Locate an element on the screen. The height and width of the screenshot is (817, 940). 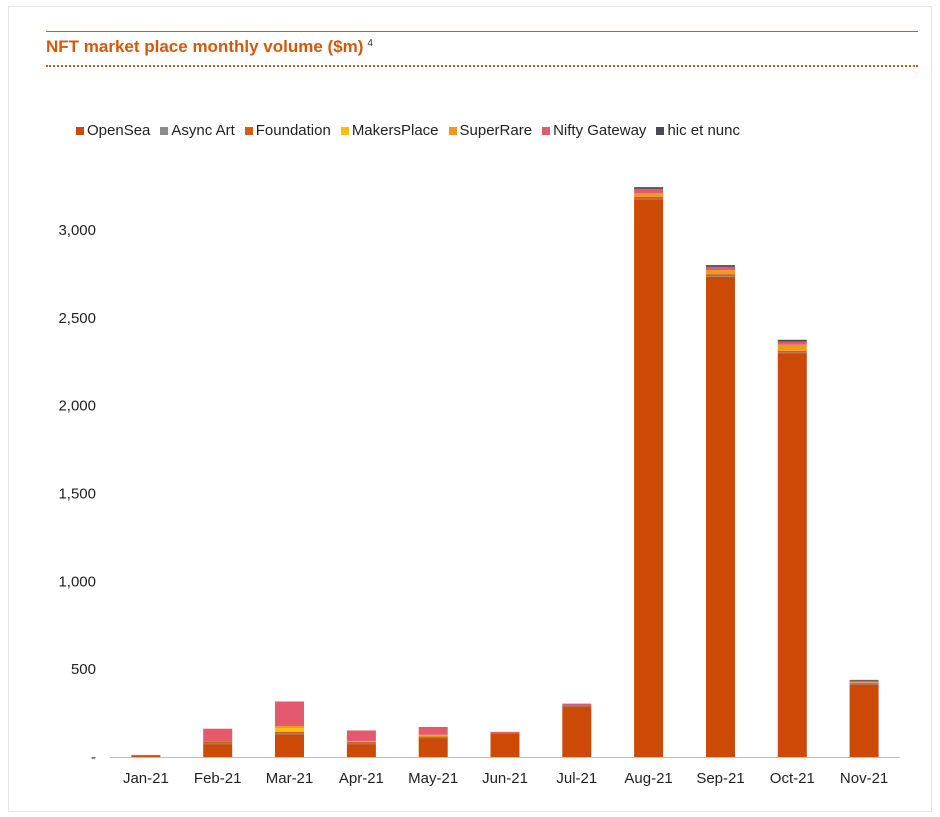
legend-item: hic et nunc is located at coordinates (698, 130).